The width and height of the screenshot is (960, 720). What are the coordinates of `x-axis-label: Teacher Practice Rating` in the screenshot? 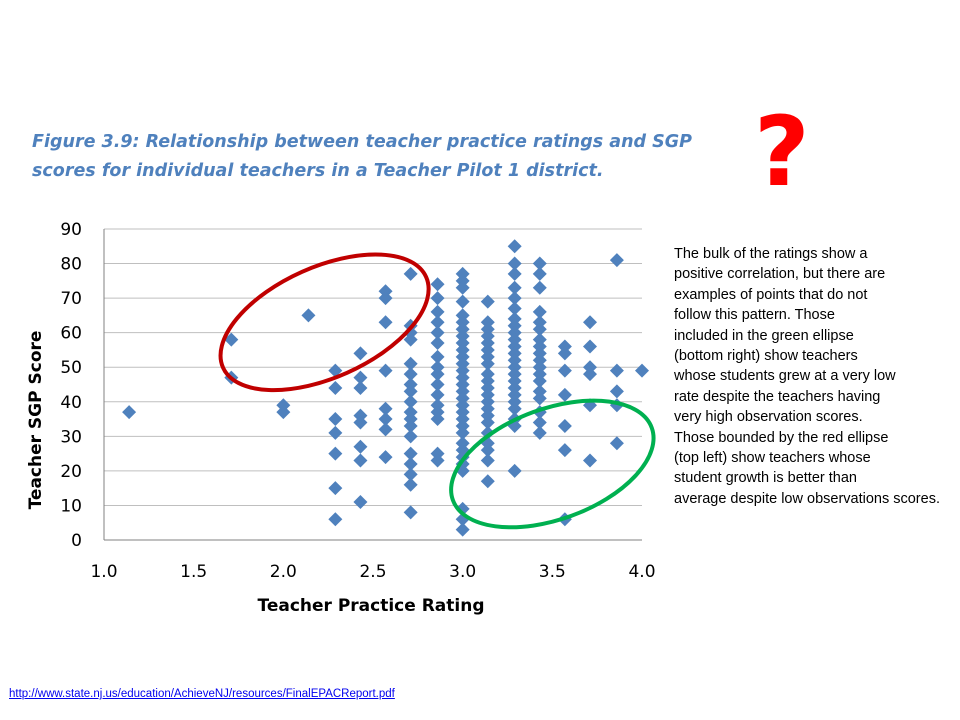 It's located at (370, 606).